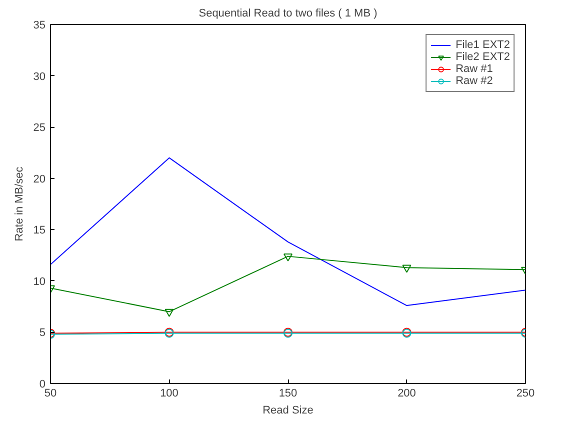 Image resolution: width=570 pixels, height=423 pixels. I want to click on legend-label: File2 EXT2, so click(483, 57).